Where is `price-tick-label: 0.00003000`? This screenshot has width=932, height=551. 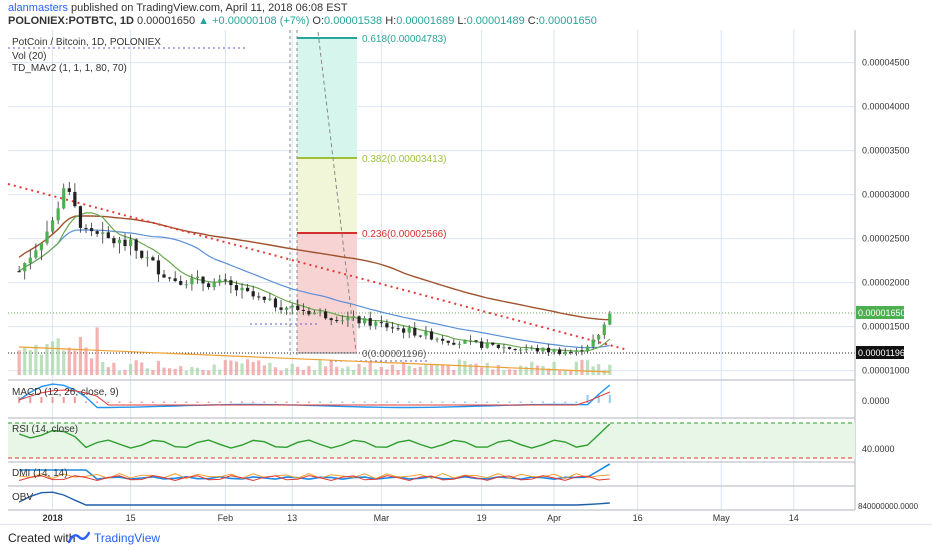 price-tick-label: 0.00003000 is located at coordinates (886, 195).